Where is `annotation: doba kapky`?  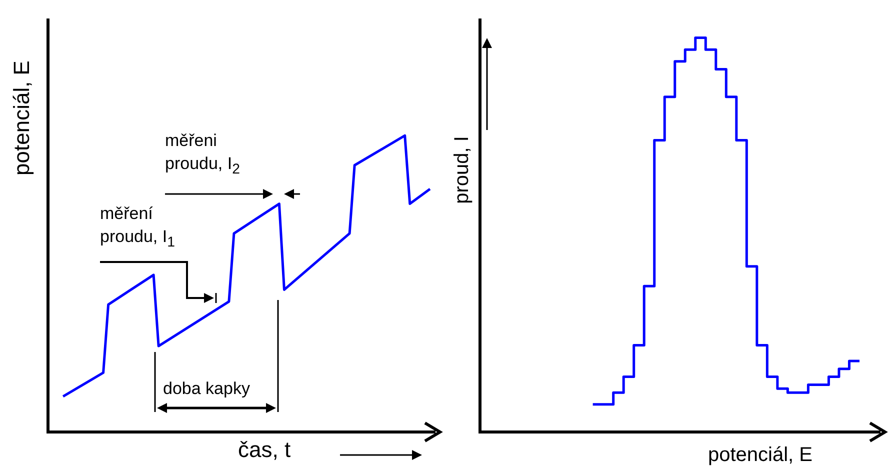 annotation: doba kapky is located at coordinates (207, 389).